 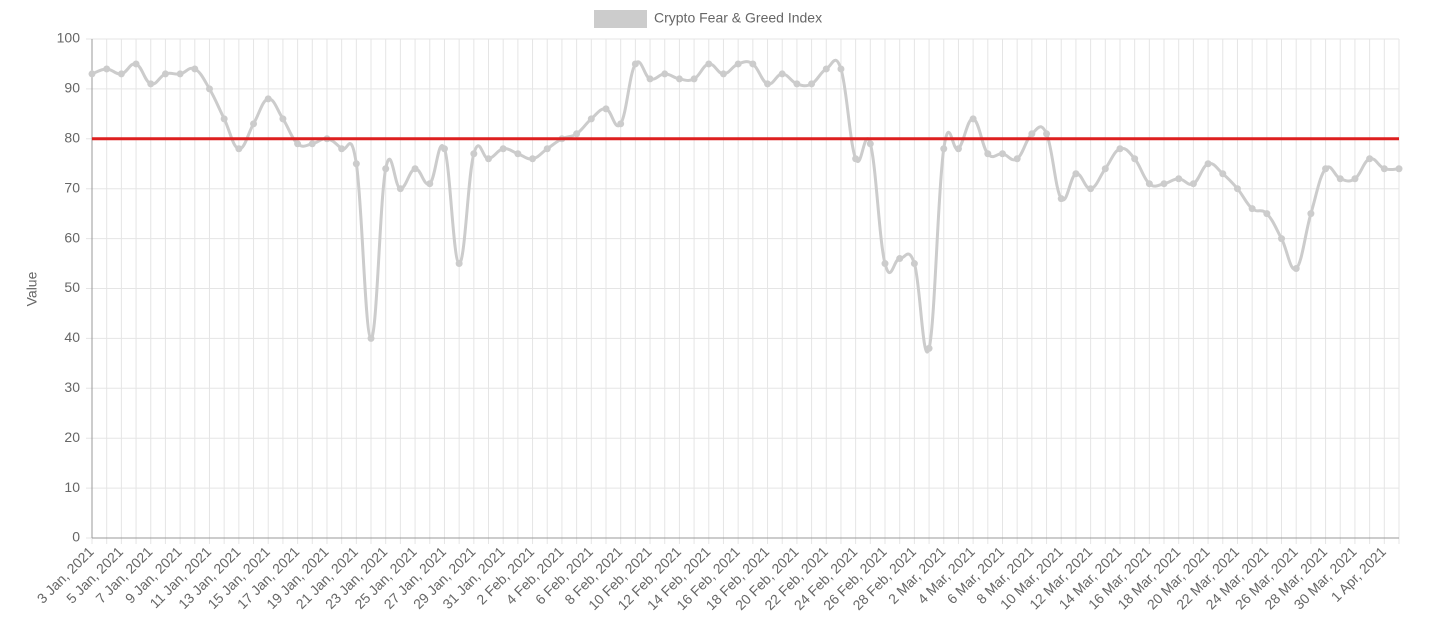 I want to click on legend-swatch, so click(x=620, y=19).